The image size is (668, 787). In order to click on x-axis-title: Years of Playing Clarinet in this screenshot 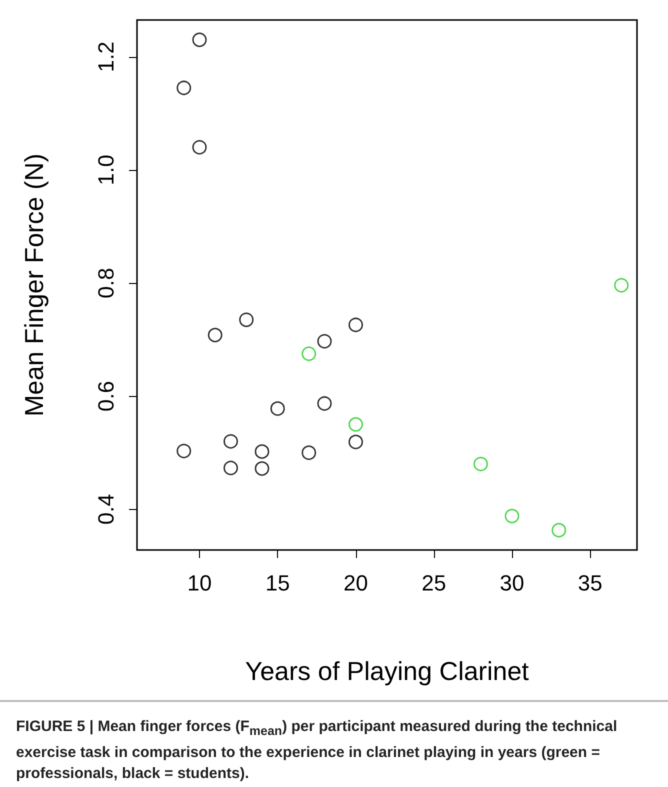, I will do `click(387, 671)`.